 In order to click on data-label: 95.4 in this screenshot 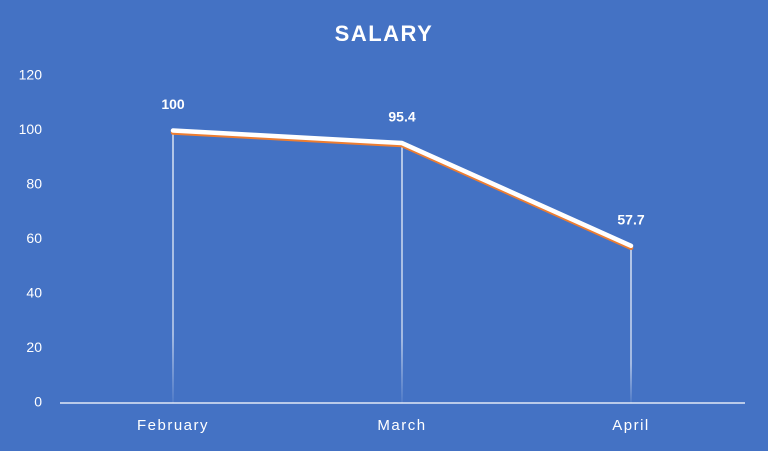, I will do `click(401, 117)`.